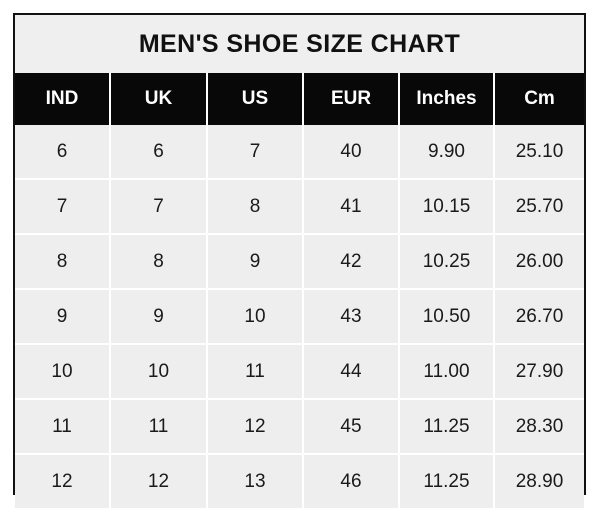  What do you see at coordinates (539, 317) in the screenshot?
I see `cell-cm: 26.70` at bounding box center [539, 317].